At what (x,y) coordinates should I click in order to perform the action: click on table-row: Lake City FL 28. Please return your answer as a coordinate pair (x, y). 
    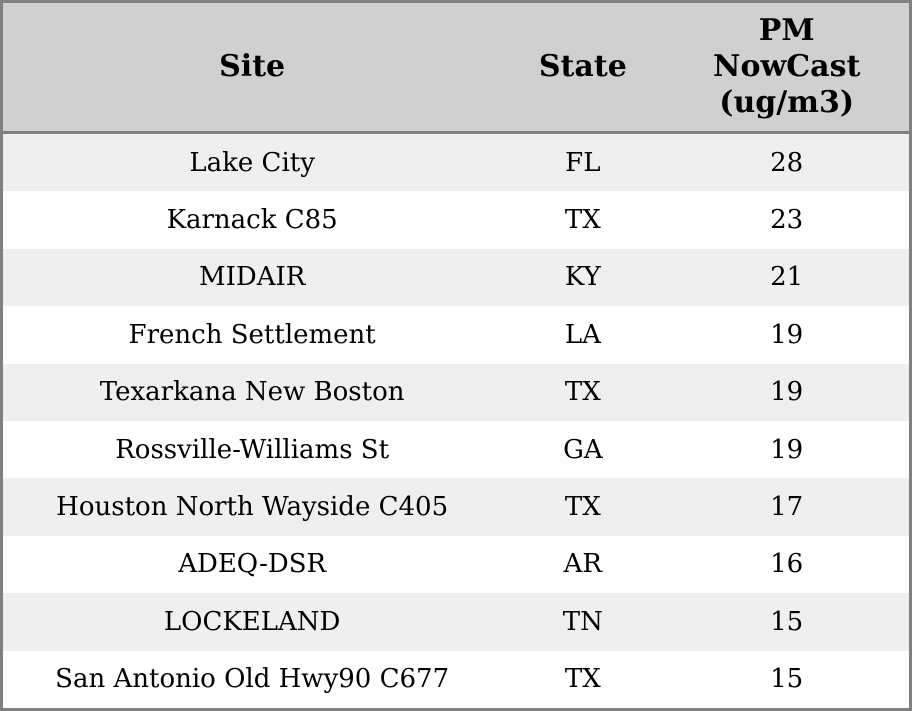
    Looking at the image, I should click on (456, 162).